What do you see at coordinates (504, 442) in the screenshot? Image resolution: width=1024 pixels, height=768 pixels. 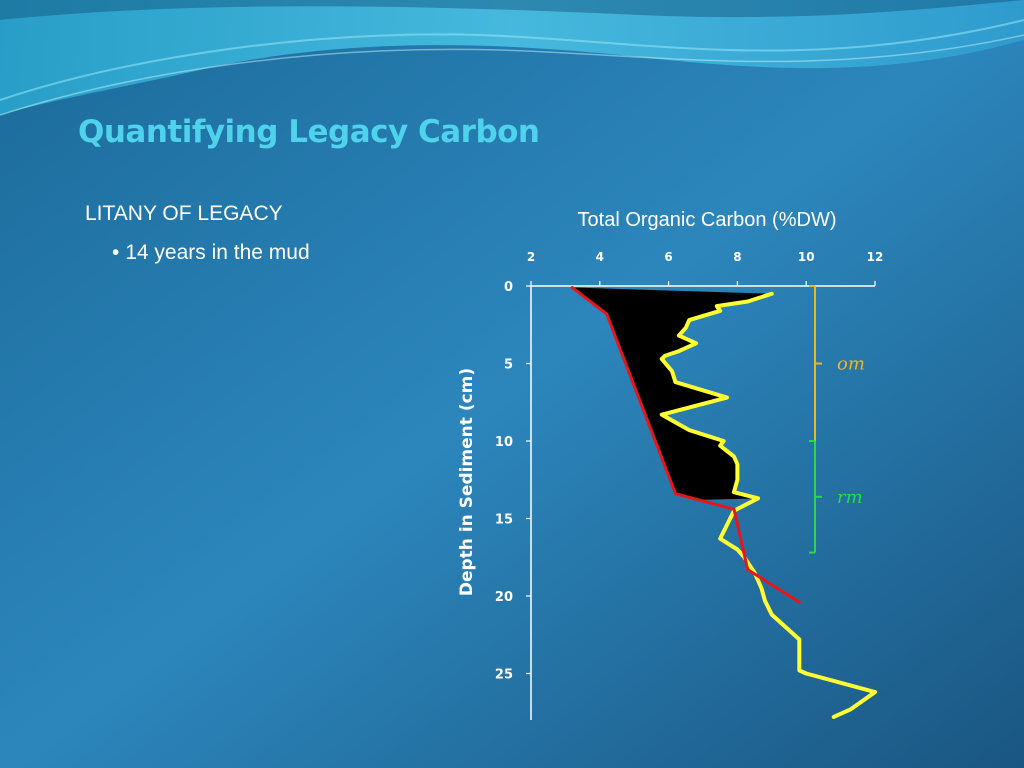 I see `y-tick-label: 10` at bounding box center [504, 442].